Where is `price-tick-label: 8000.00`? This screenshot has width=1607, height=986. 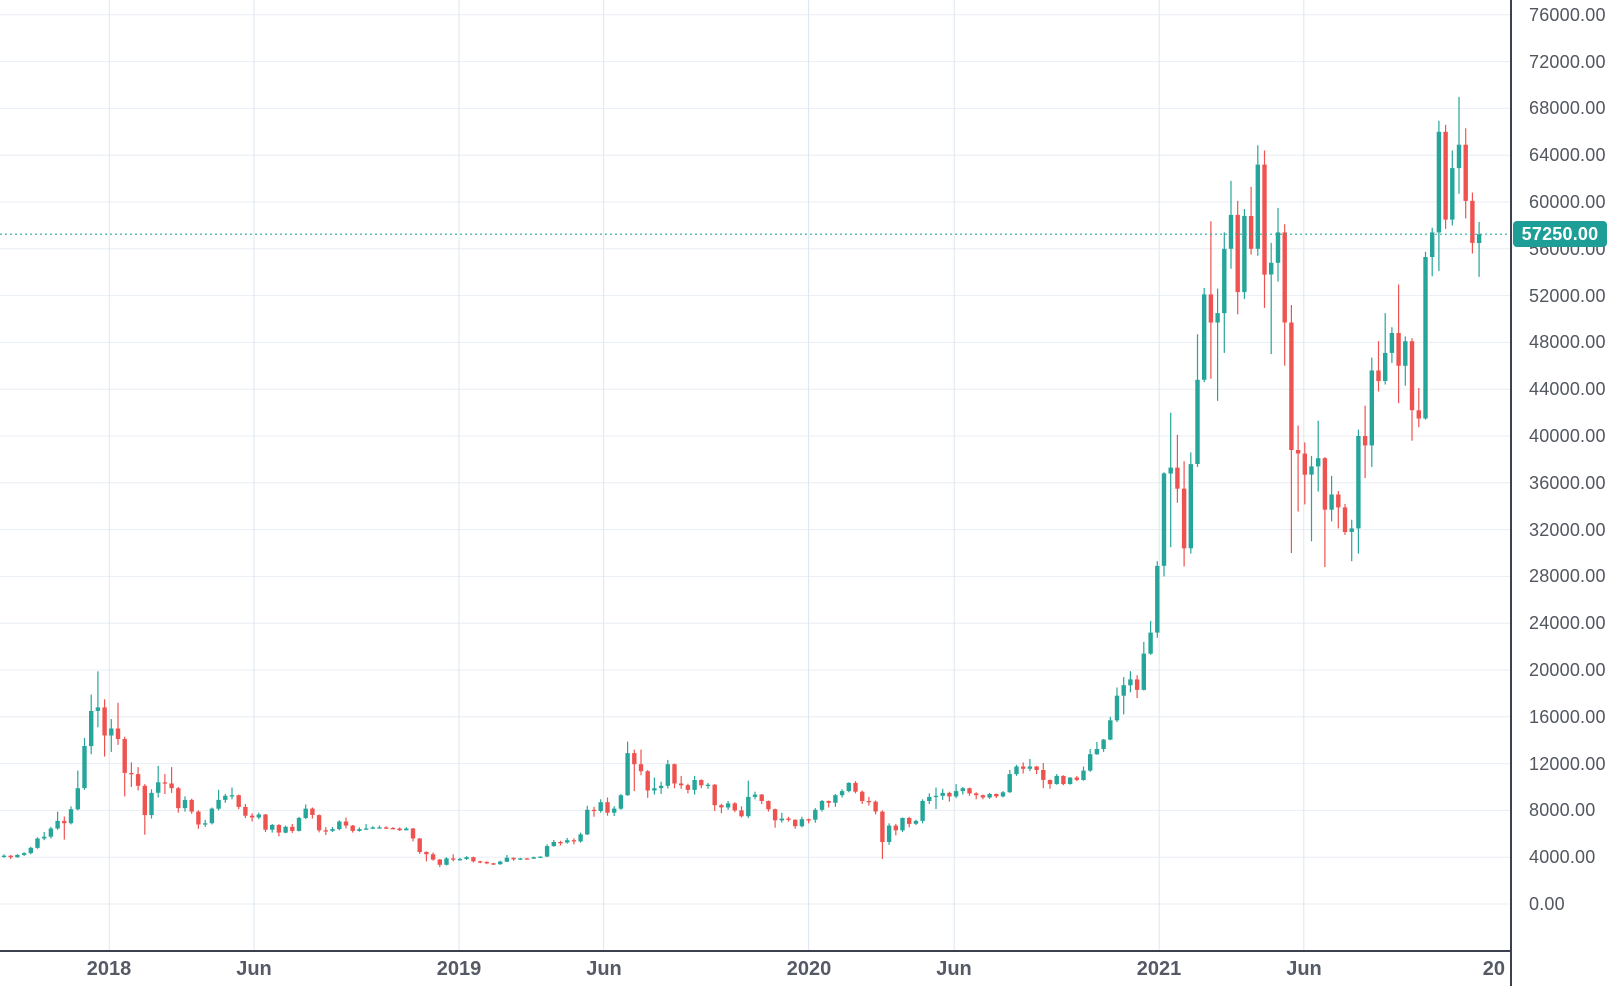
price-tick-label: 8000.00 is located at coordinates (1562, 810).